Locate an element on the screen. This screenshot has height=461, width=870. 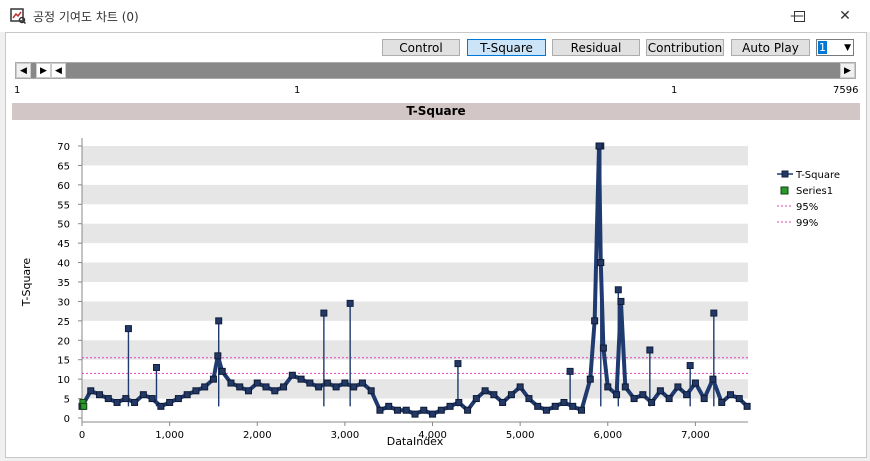
t-square-button: T-Square is located at coordinates (506, 47).